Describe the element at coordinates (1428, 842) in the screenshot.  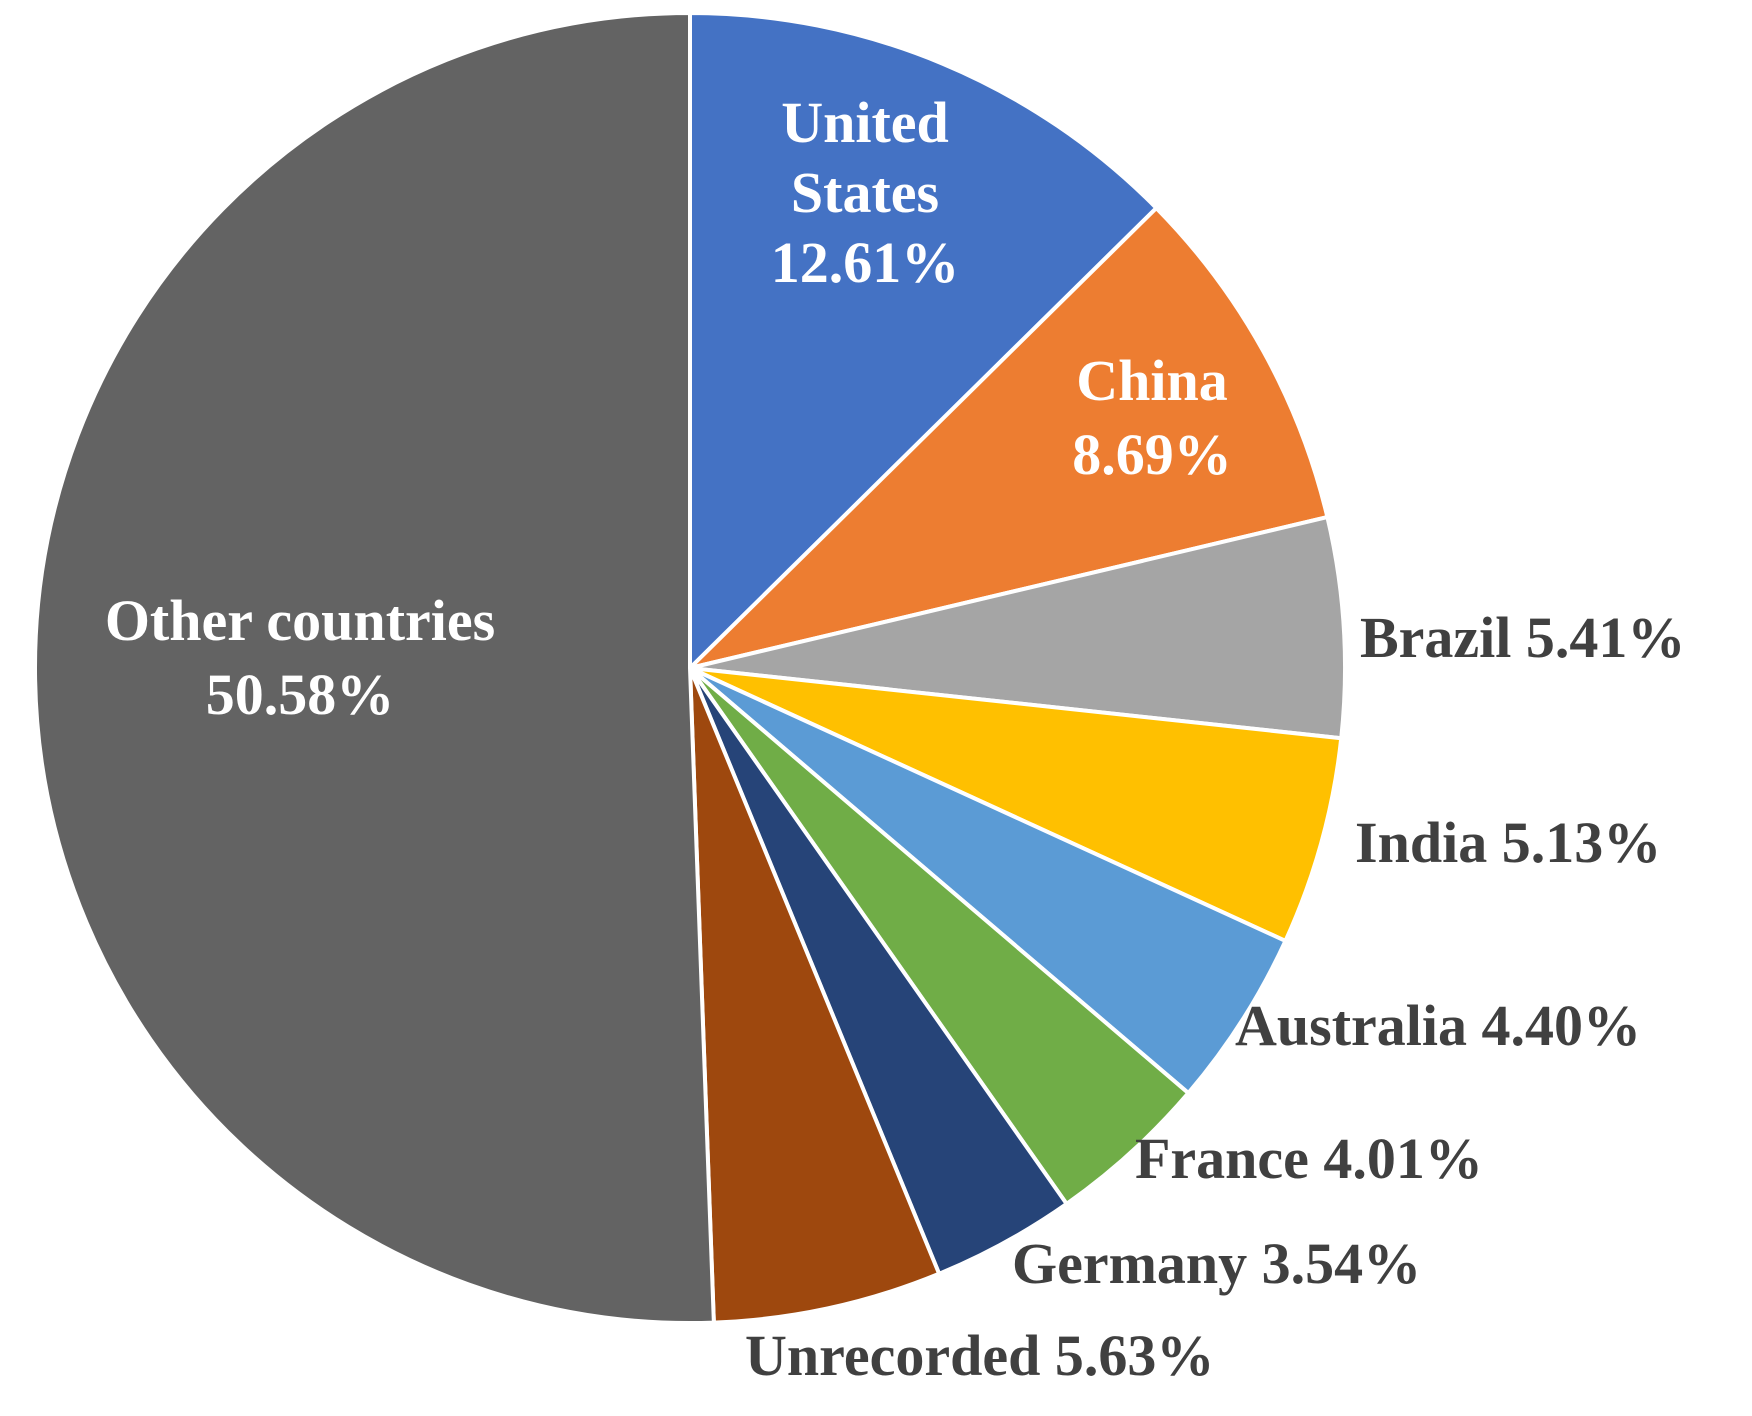
I see `slice-name: India` at that location.